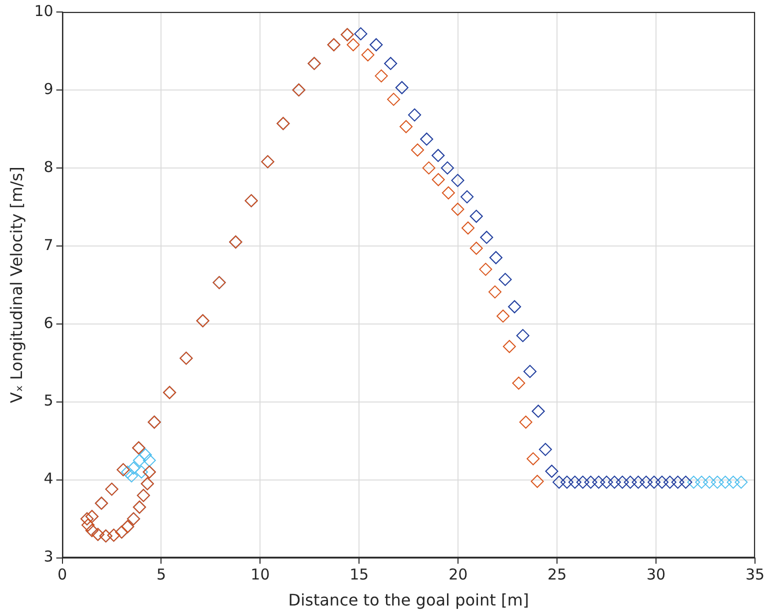  What do you see at coordinates (458, 575) in the screenshot?
I see `x-tick-label: 20` at bounding box center [458, 575].